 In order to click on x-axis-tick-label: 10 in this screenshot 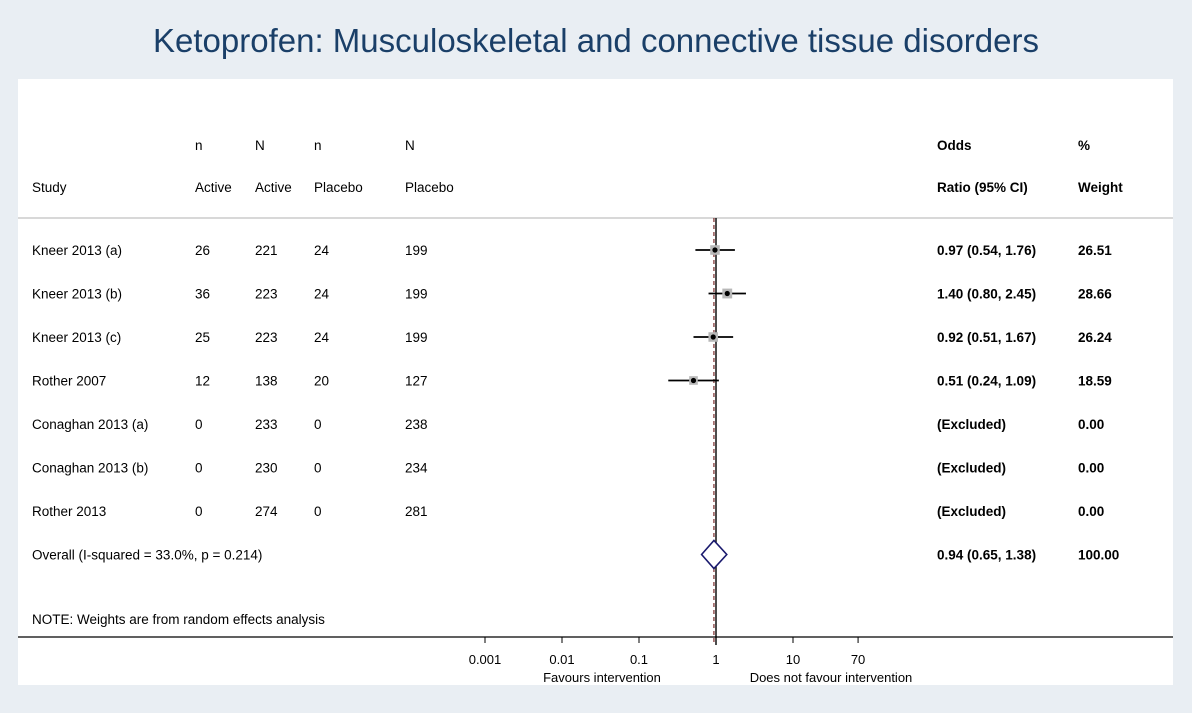, I will do `click(793, 659)`.